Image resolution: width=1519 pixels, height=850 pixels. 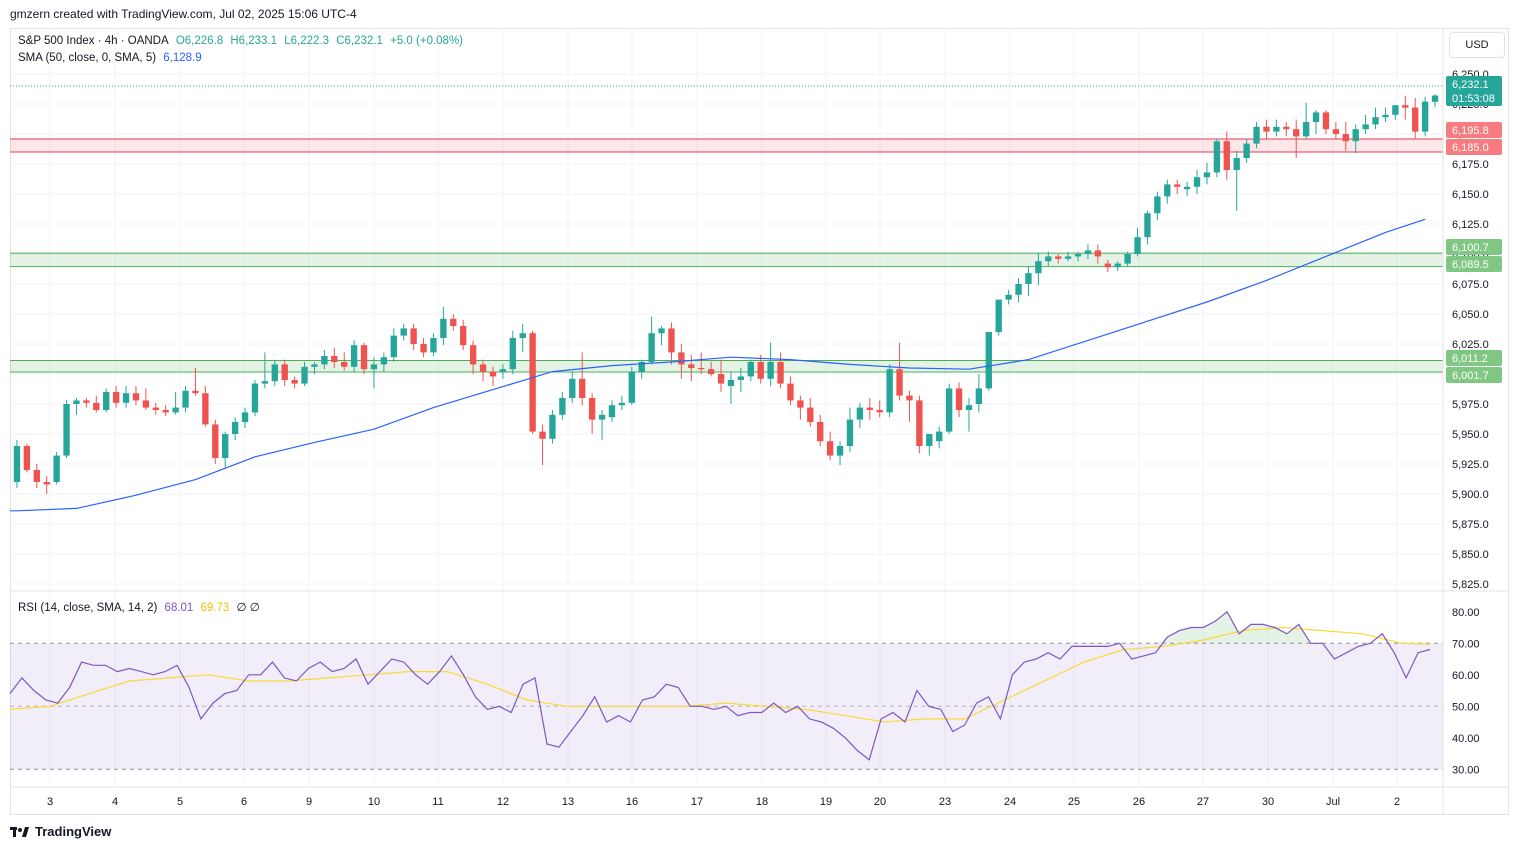 I want to click on rsi-tick-label: 40.00, so click(x=1466, y=739).